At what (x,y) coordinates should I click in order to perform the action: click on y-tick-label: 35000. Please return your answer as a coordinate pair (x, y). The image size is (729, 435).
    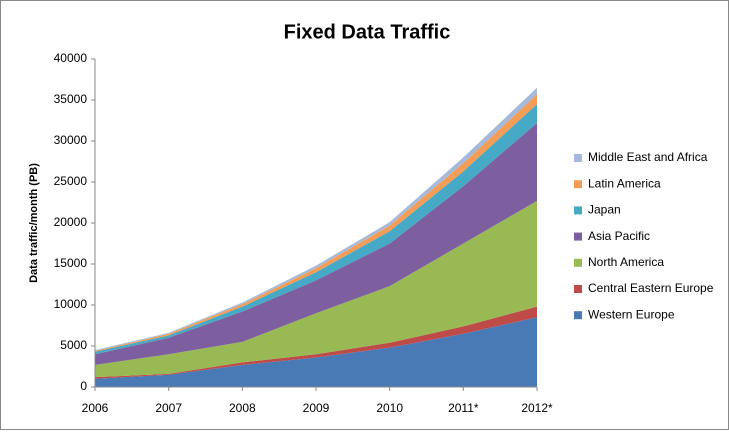
    Looking at the image, I should click on (71, 99).